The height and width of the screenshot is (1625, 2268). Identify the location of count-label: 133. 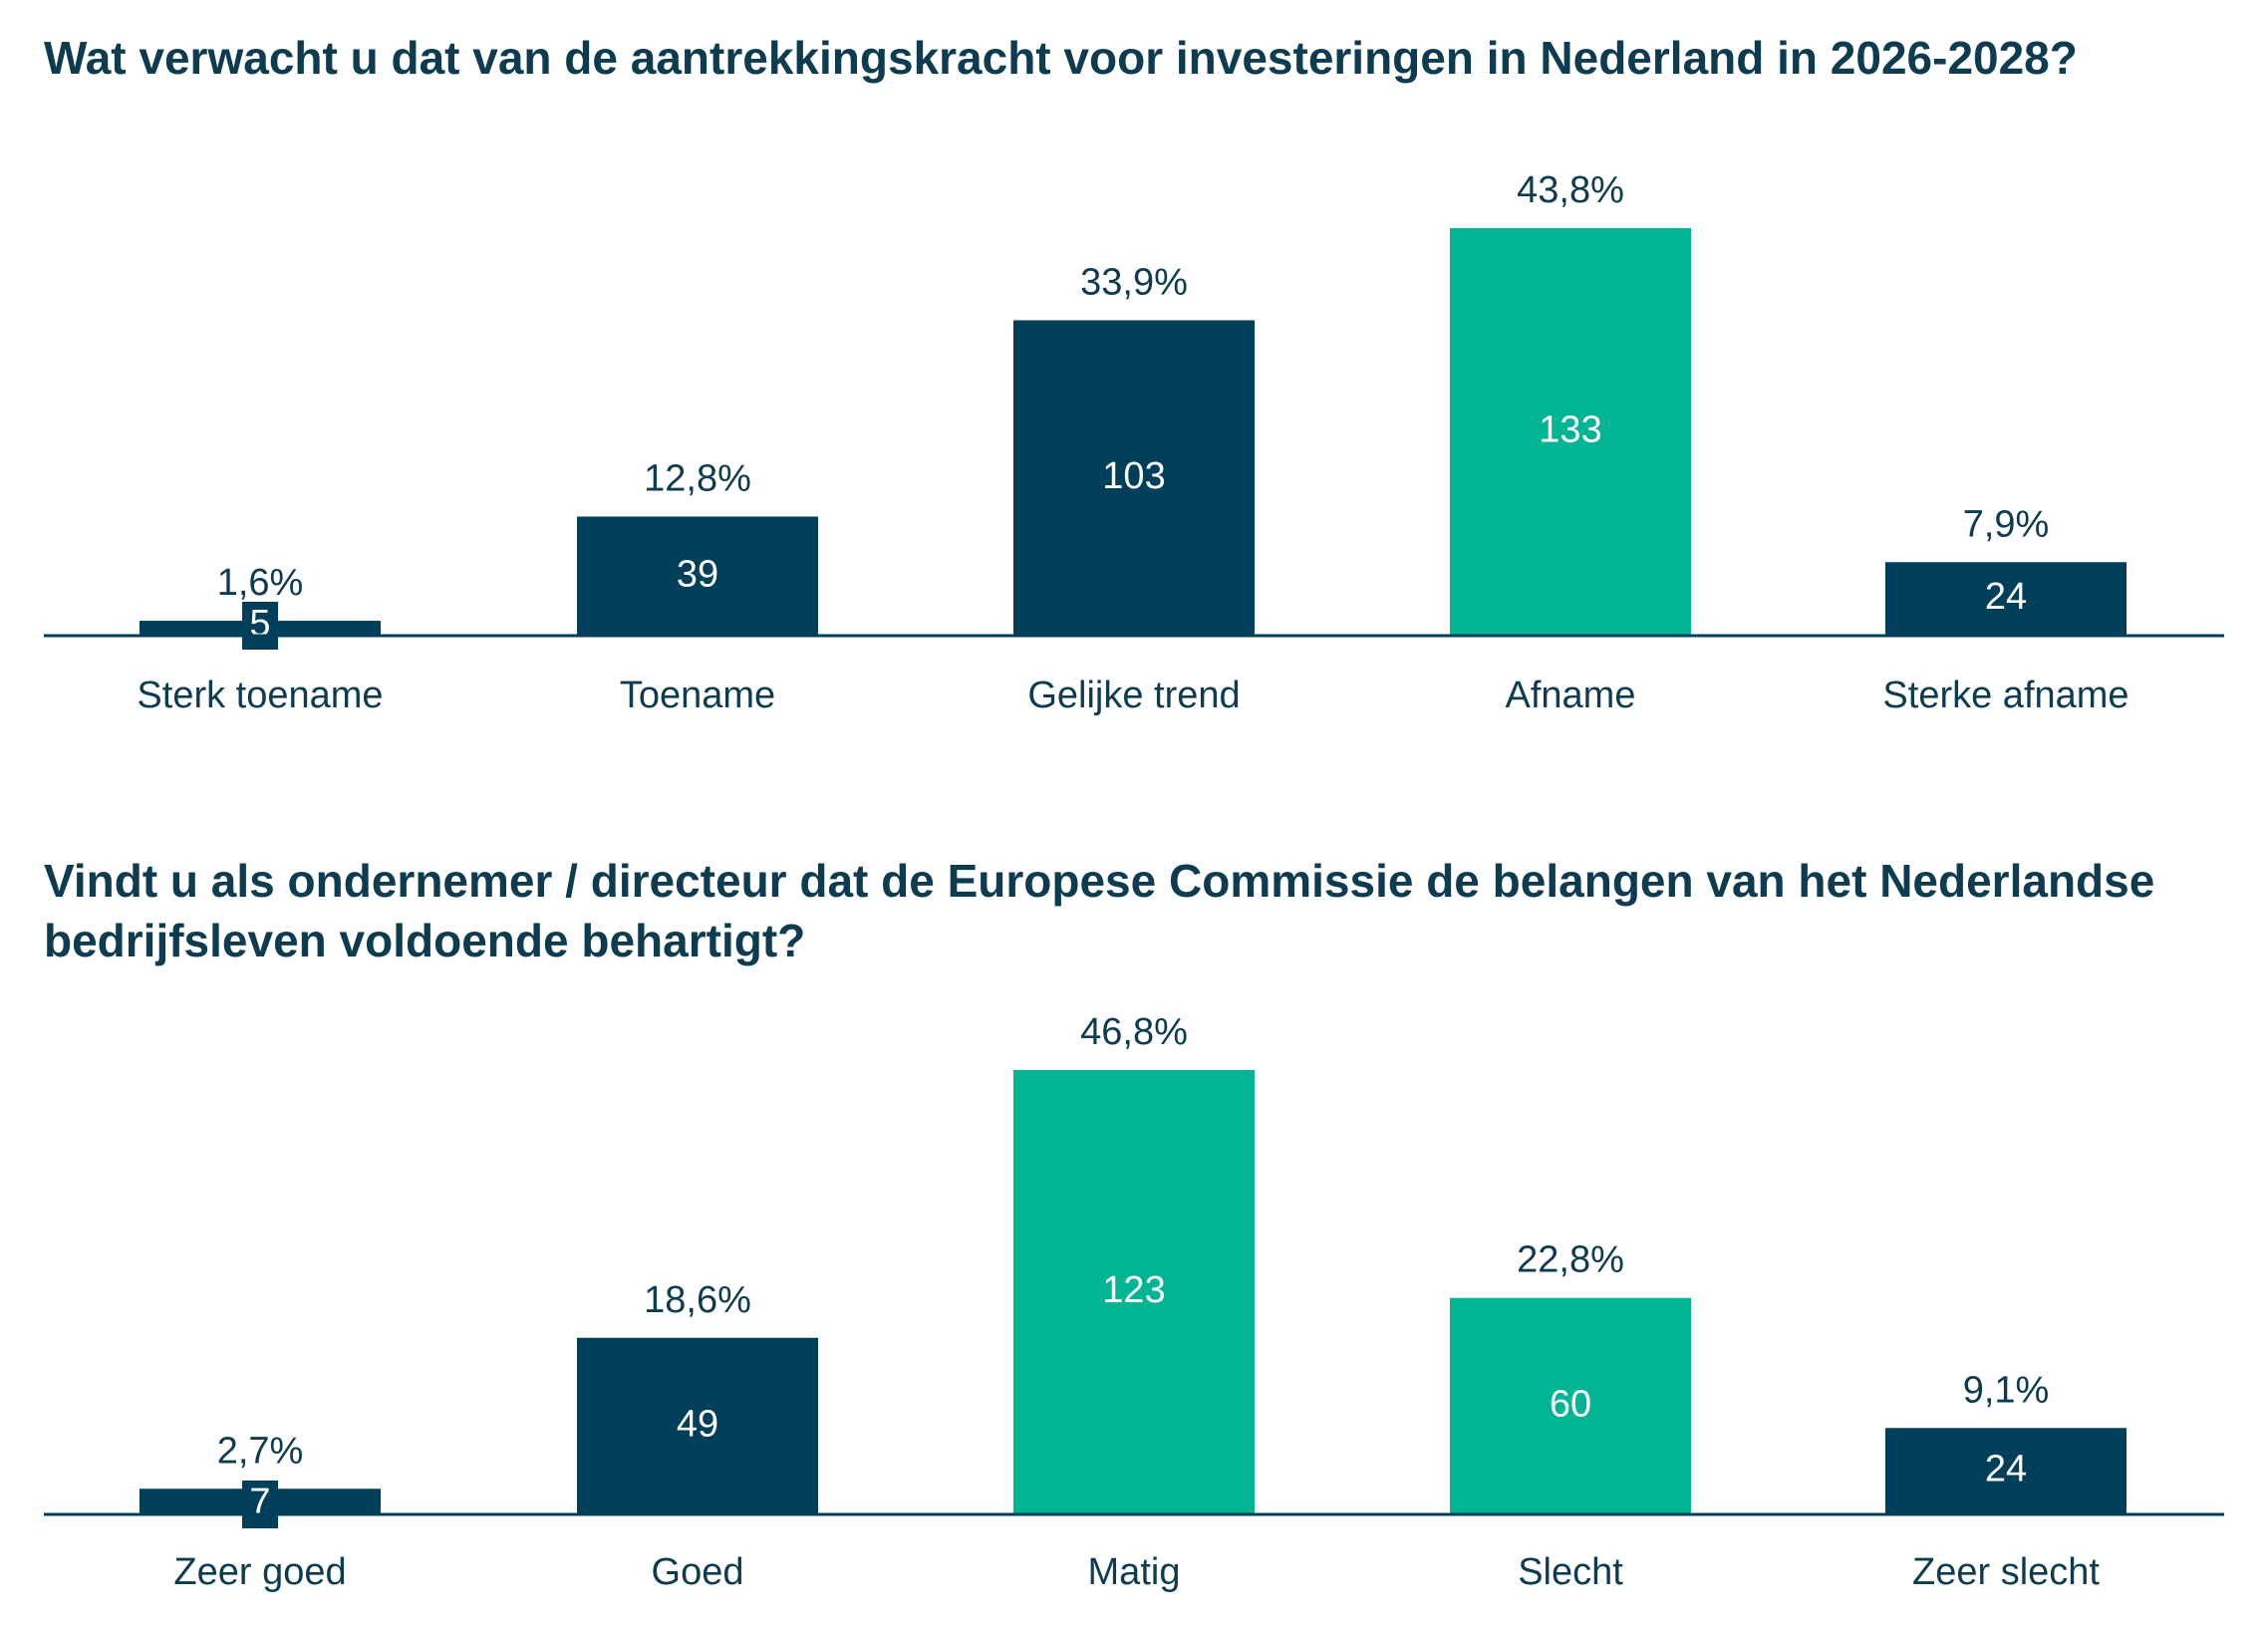
(1570, 430).